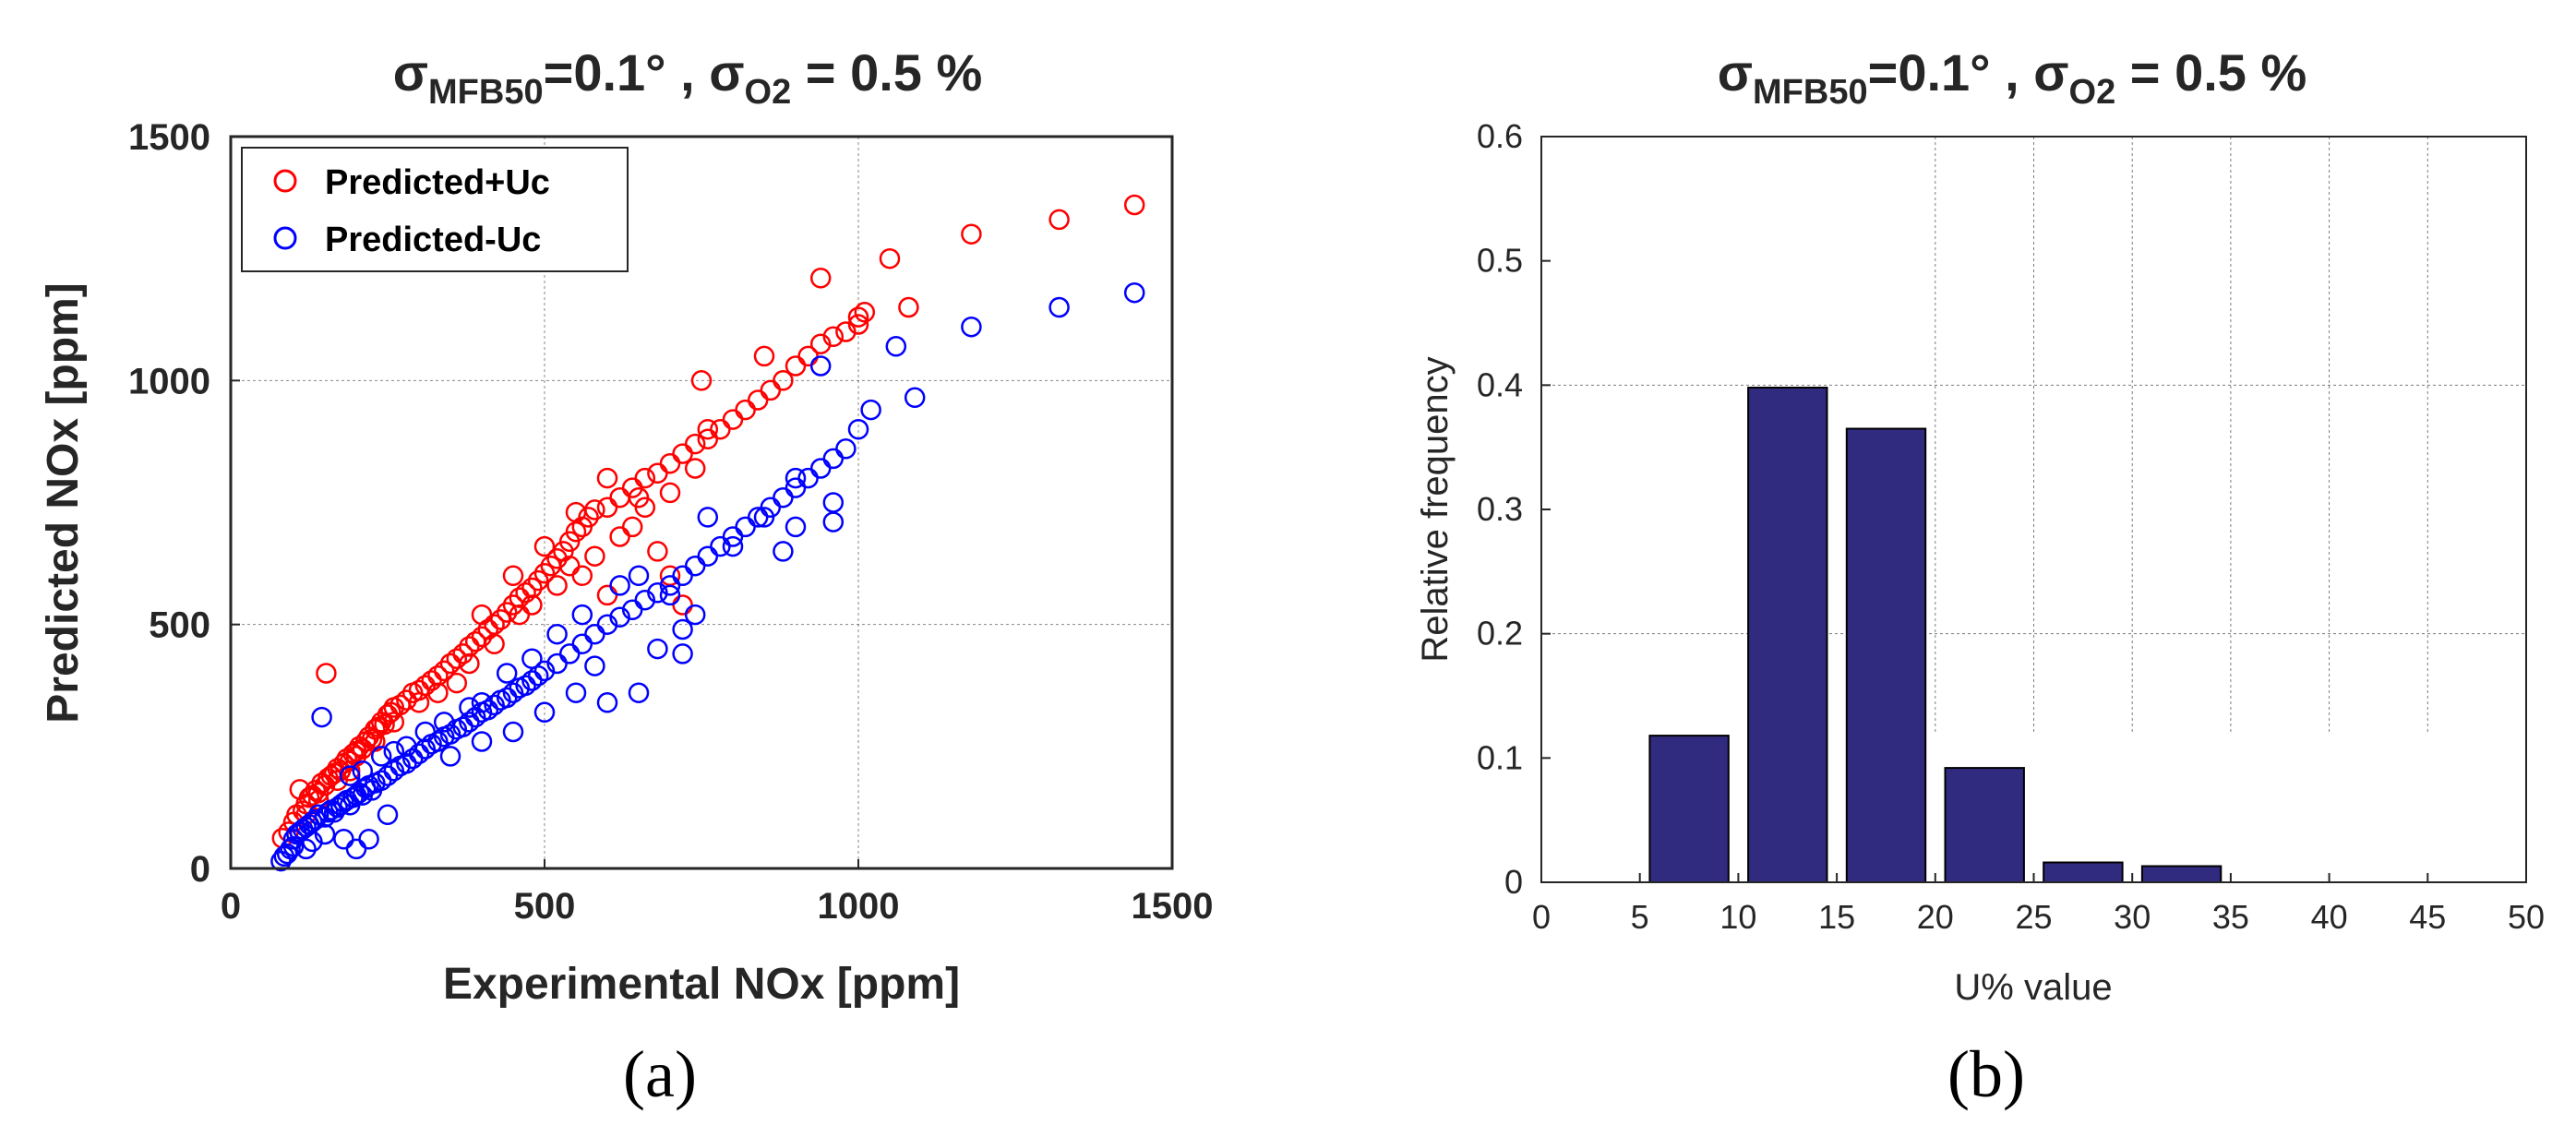 The image size is (2576, 1137). Describe the element at coordinates (1500, 633) in the screenshot. I see `y-tick-label: 0.2` at that location.